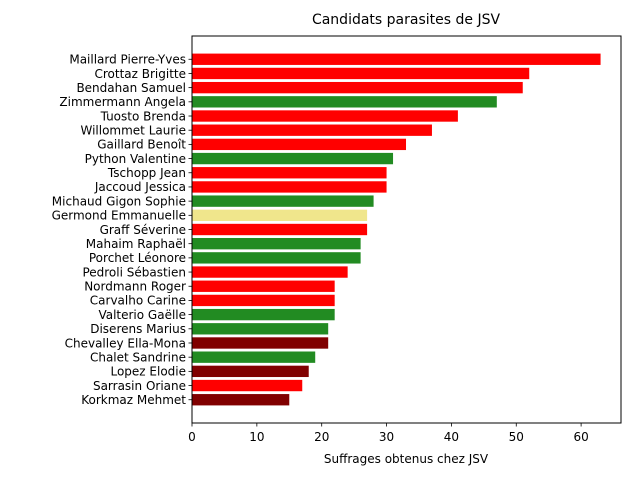 The image size is (640, 480). Describe the element at coordinates (133, 400) in the screenshot. I see `y-tick-label: Korkmaz Mehmet` at that location.